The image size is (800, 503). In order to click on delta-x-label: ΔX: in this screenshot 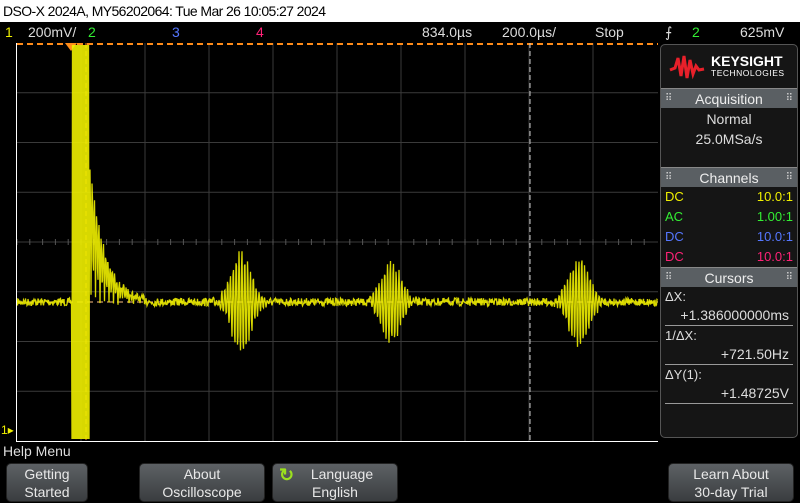, I will do `click(675, 296)`.